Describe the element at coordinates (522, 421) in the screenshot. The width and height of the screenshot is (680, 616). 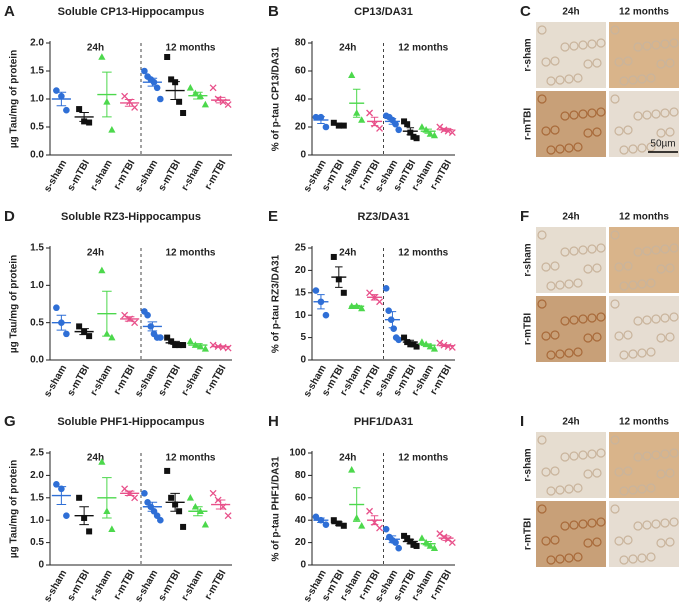
I see `panel-letter: I` at that location.